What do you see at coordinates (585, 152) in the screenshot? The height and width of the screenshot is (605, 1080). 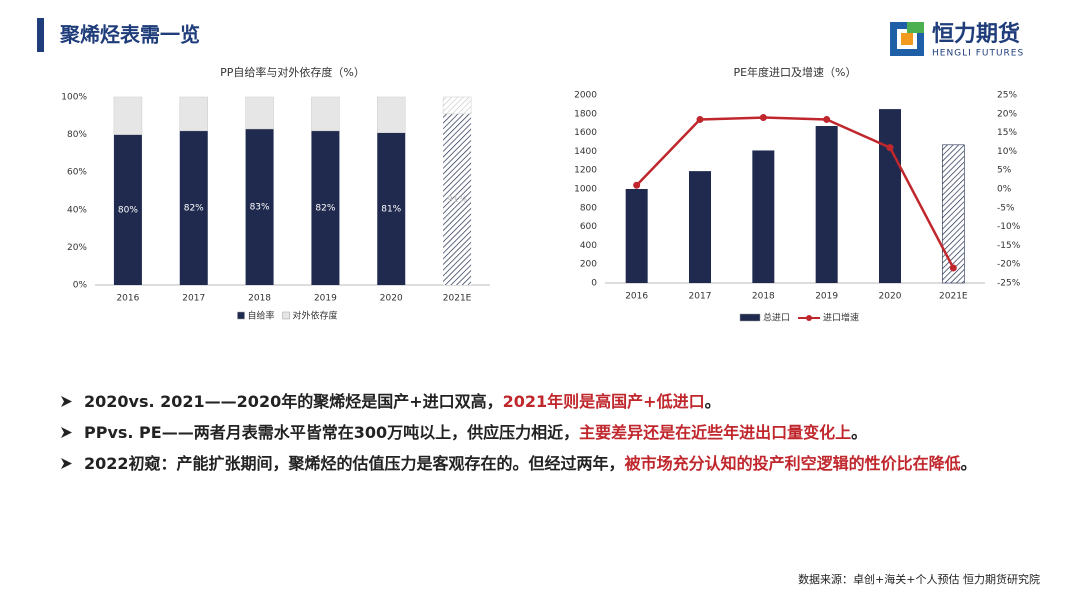 I see `y-tick-label: 1400` at bounding box center [585, 152].